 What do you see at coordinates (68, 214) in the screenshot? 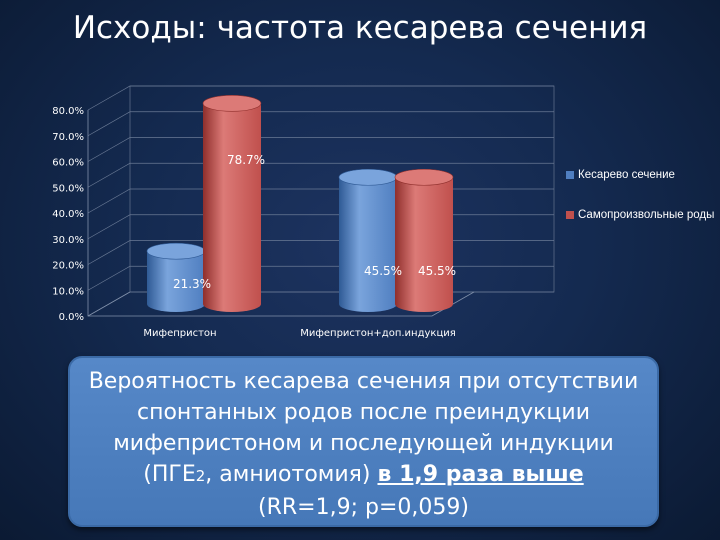
I see `y-tick-label: 40.0%` at bounding box center [68, 214].